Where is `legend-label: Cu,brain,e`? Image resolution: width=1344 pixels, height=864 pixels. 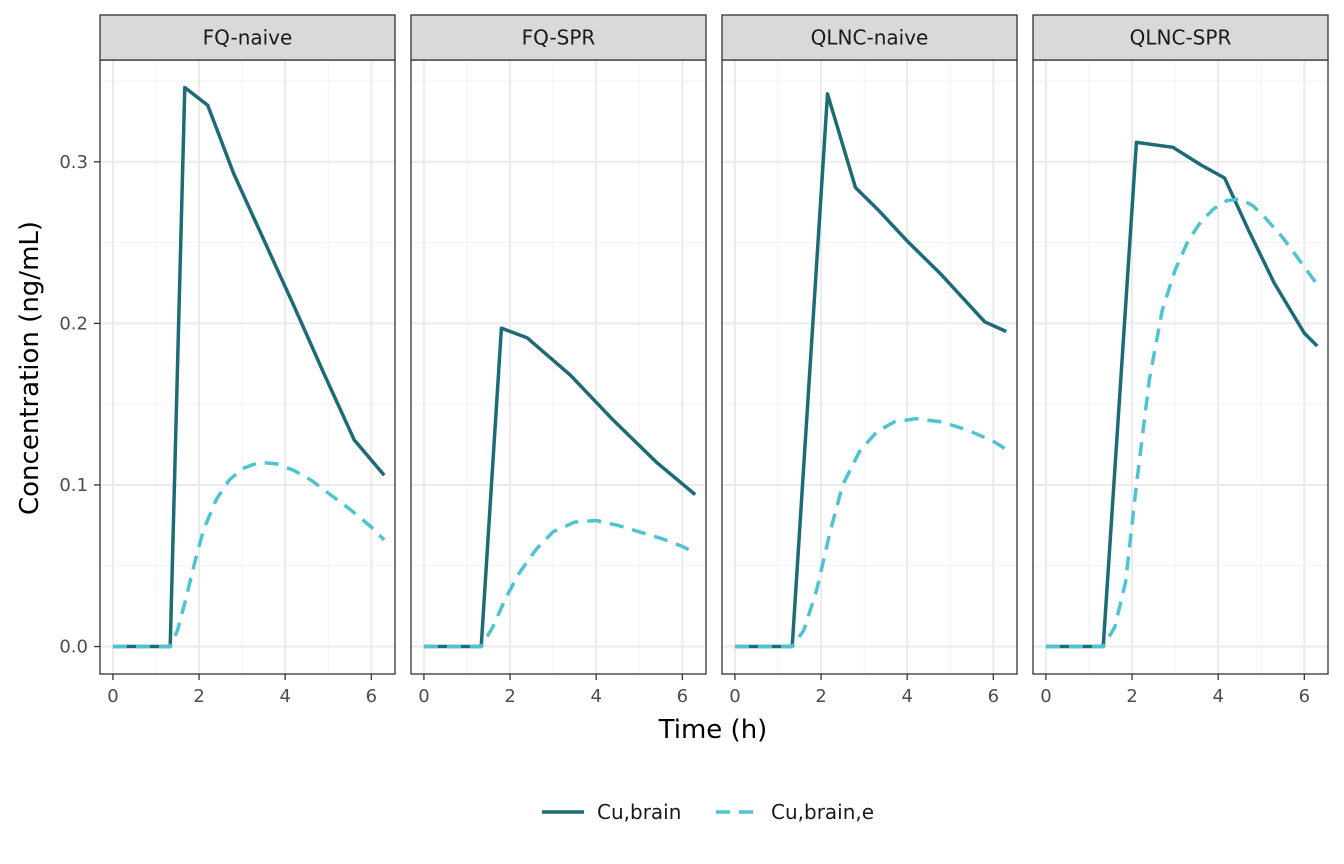 legend-label: Cu,brain,e is located at coordinates (822, 812).